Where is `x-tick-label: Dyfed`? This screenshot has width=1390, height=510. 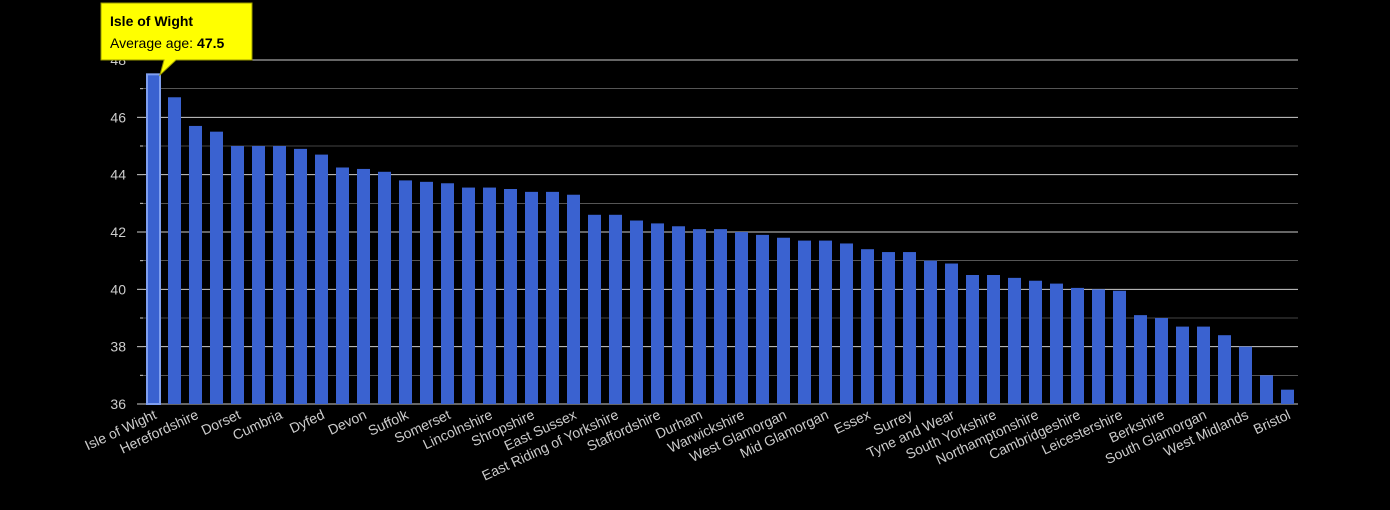 x-tick-label: Dyfed is located at coordinates (307, 421).